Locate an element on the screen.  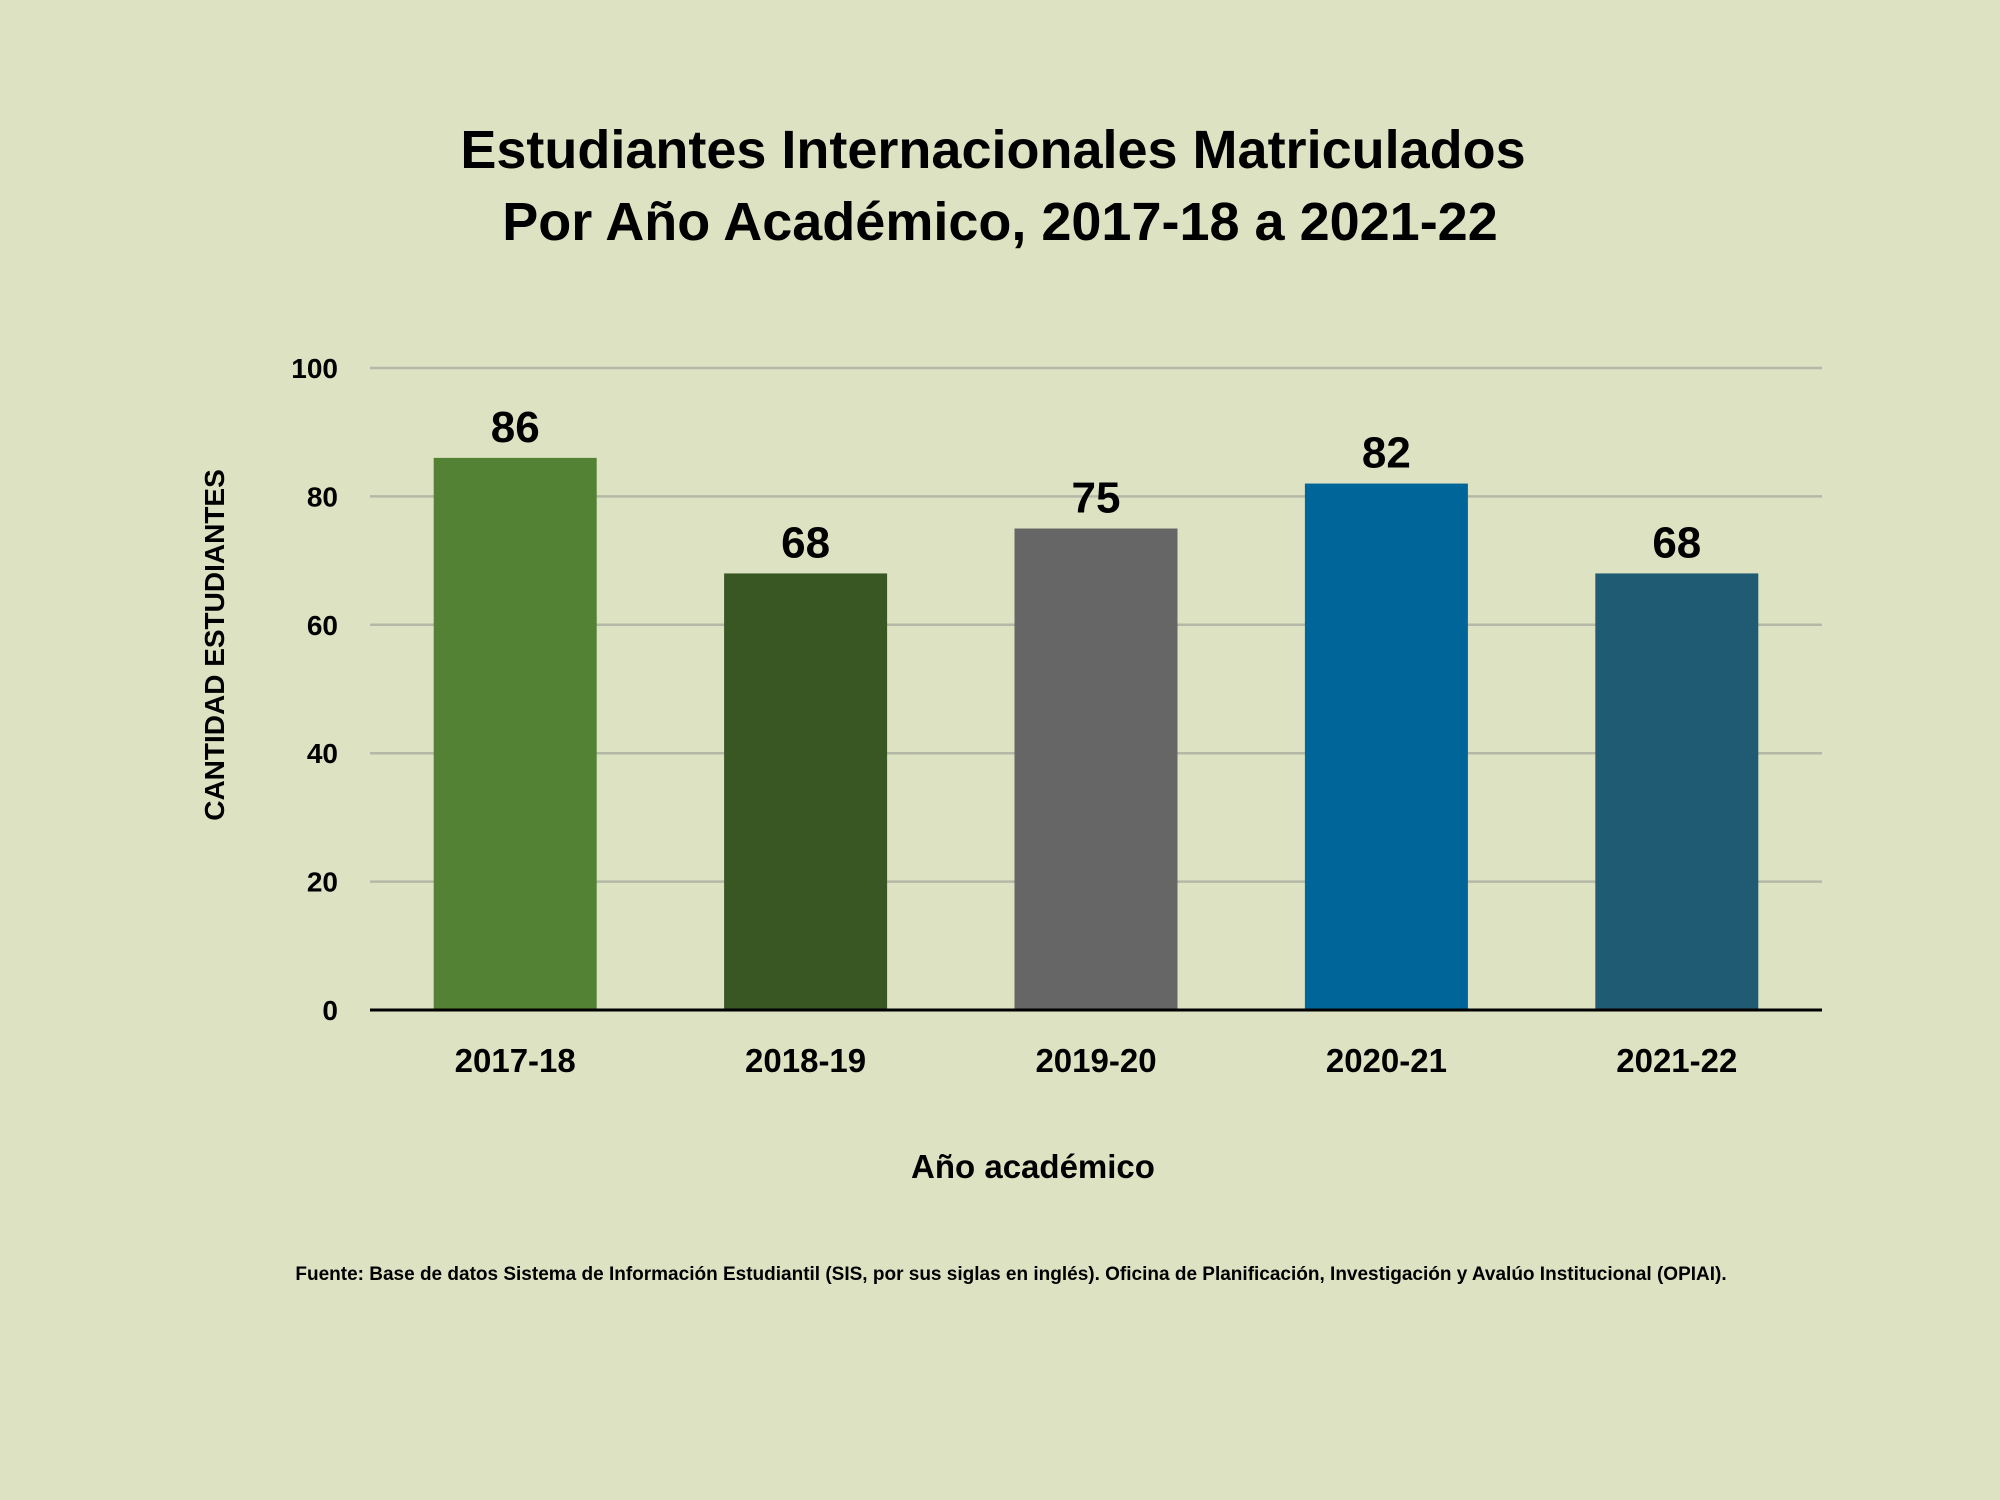
chart-title-line-1: Estudiantes Internacionales Matriculados is located at coordinates (992, 150).